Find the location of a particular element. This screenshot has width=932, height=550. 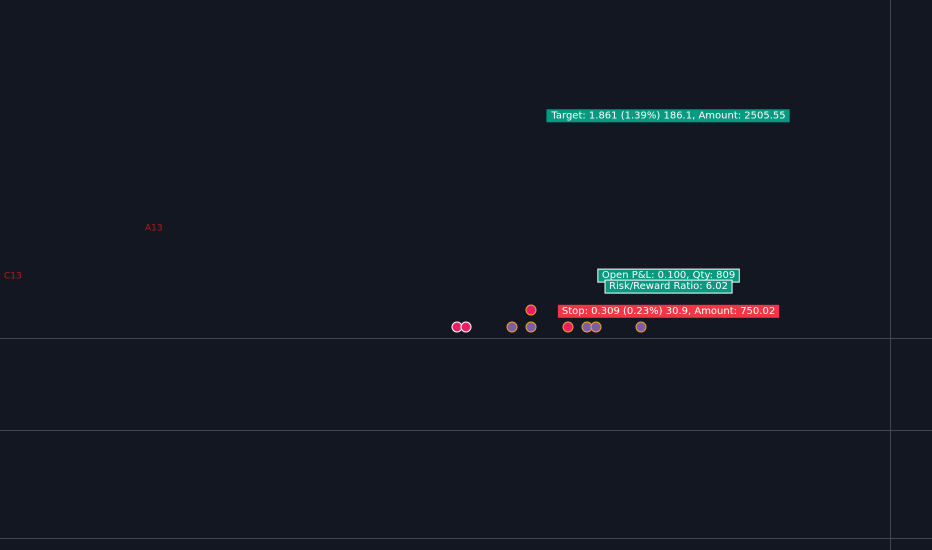

stop-label-bg is located at coordinates (668, 311).